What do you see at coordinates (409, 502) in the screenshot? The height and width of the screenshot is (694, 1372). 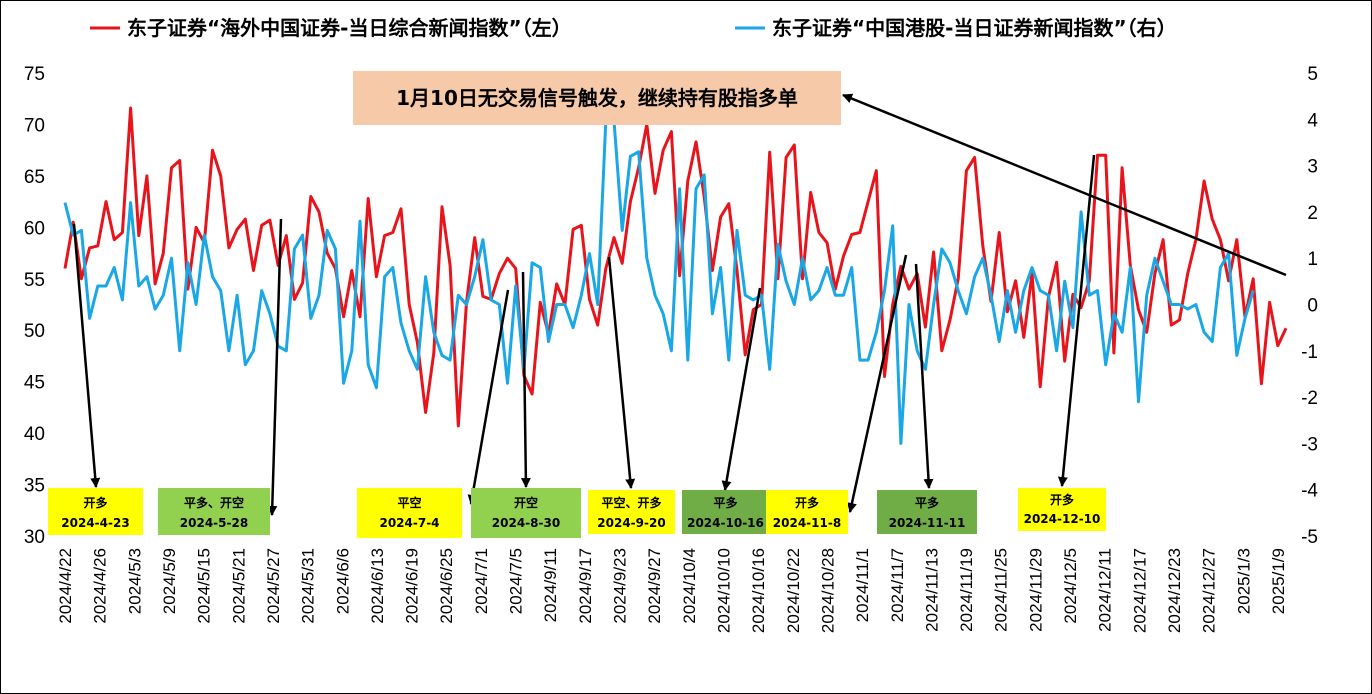 I see `annotation-action: 平空` at bounding box center [409, 502].